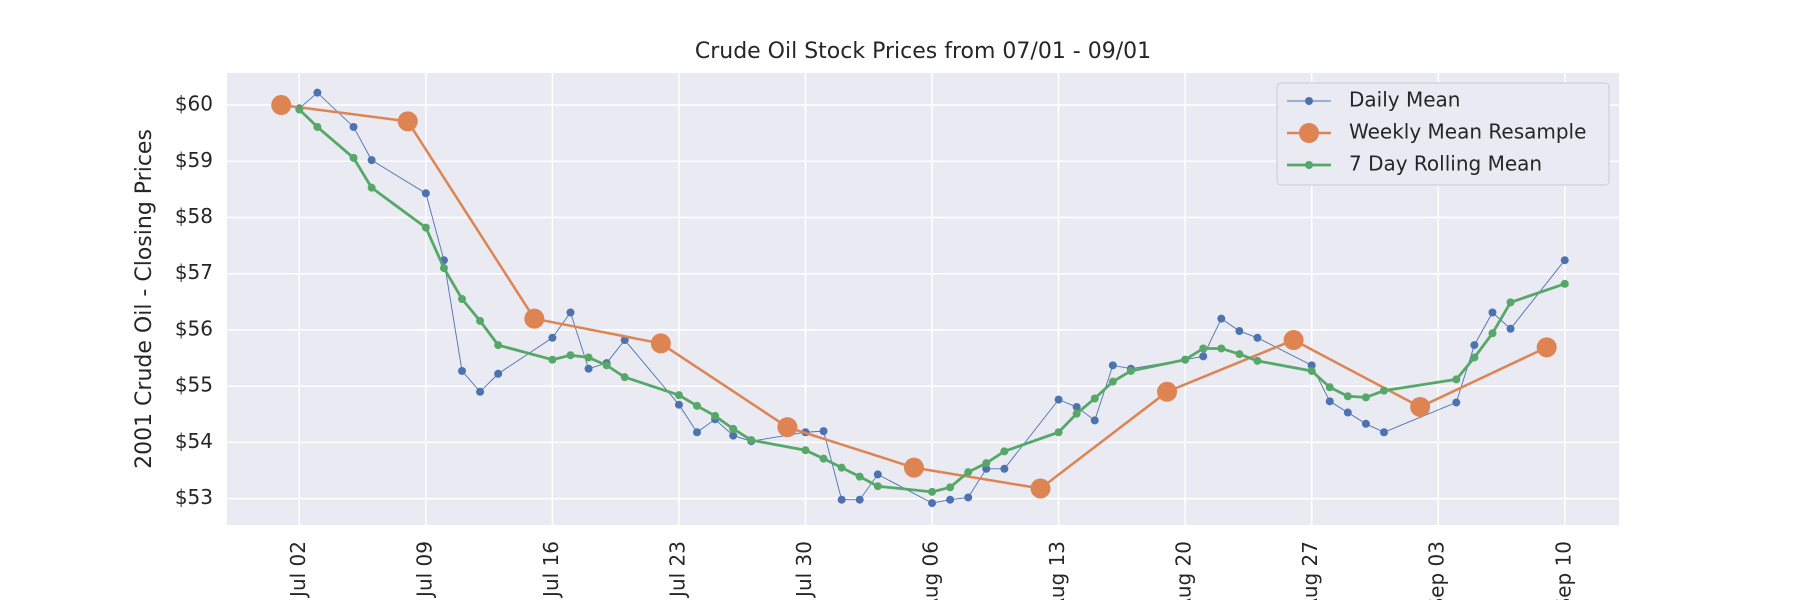 The image size is (1800, 600). Describe the element at coordinates (194, 328) in the screenshot. I see `y-tick-label: $56` at that location.